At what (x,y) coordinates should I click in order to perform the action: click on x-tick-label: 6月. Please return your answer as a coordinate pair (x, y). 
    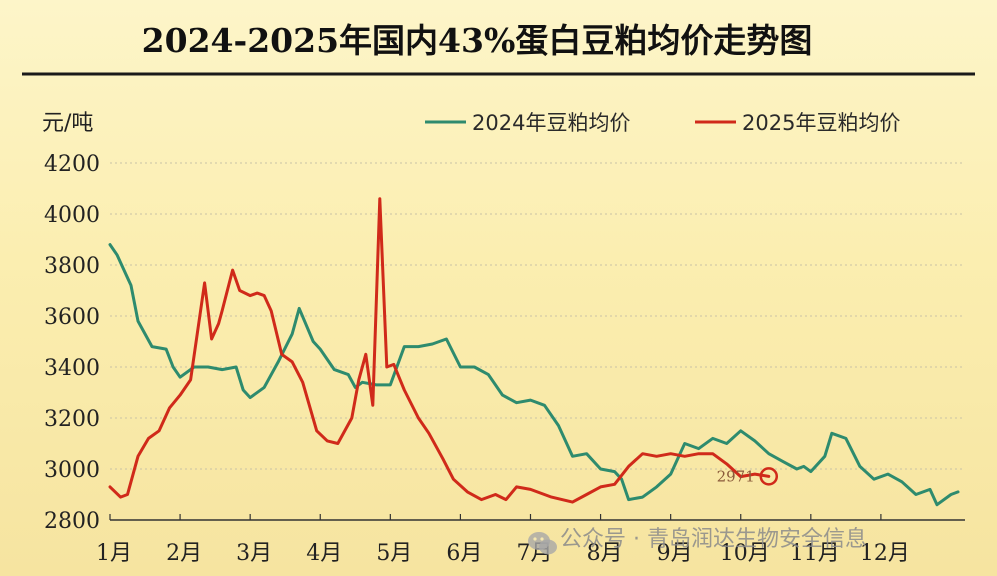
    Looking at the image, I should click on (464, 553).